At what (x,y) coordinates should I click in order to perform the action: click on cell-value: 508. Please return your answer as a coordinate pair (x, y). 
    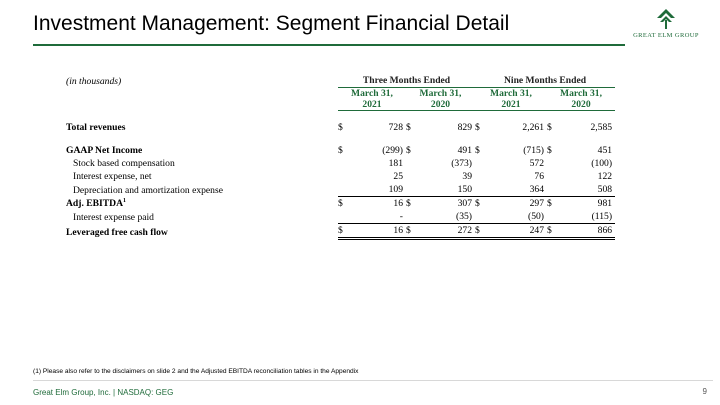
    Looking at the image, I should click on (605, 189).